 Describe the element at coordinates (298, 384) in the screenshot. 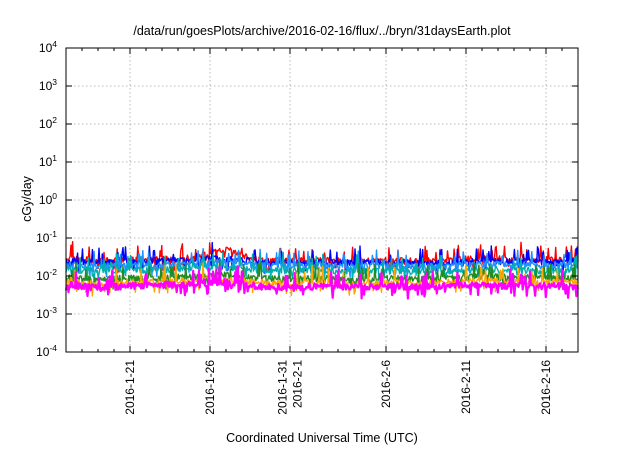

I see `x-tick-label: 2016-2-1` at that location.